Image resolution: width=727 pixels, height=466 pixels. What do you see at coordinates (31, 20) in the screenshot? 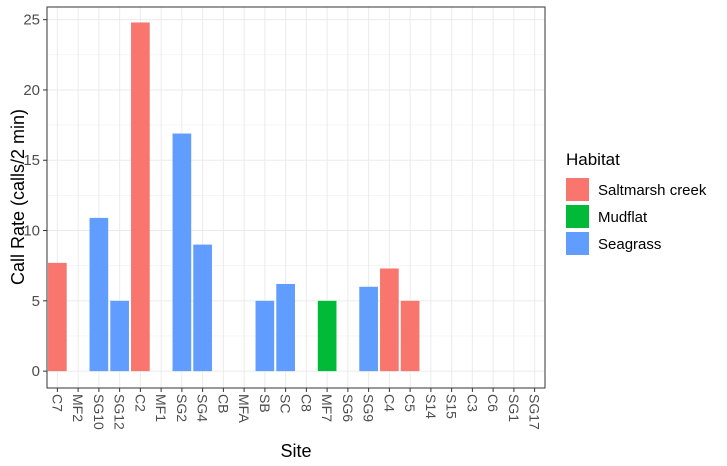
I see `y-tick-label: 25` at bounding box center [31, 20].